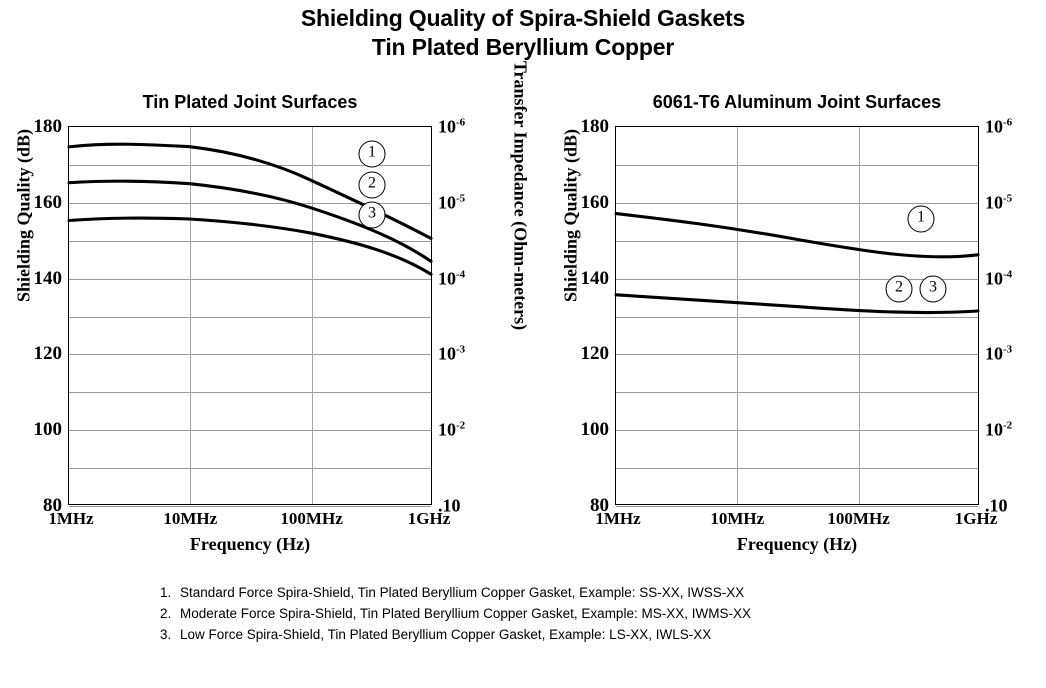 The width and height of the screenshot is (1046, 688). What do you see at coordinates (797, 102) in the screenshot?
I see `chart-subtitle-right: 6061-T6 Aluminum Joint Surfaces` at bounding box center [797, 102].